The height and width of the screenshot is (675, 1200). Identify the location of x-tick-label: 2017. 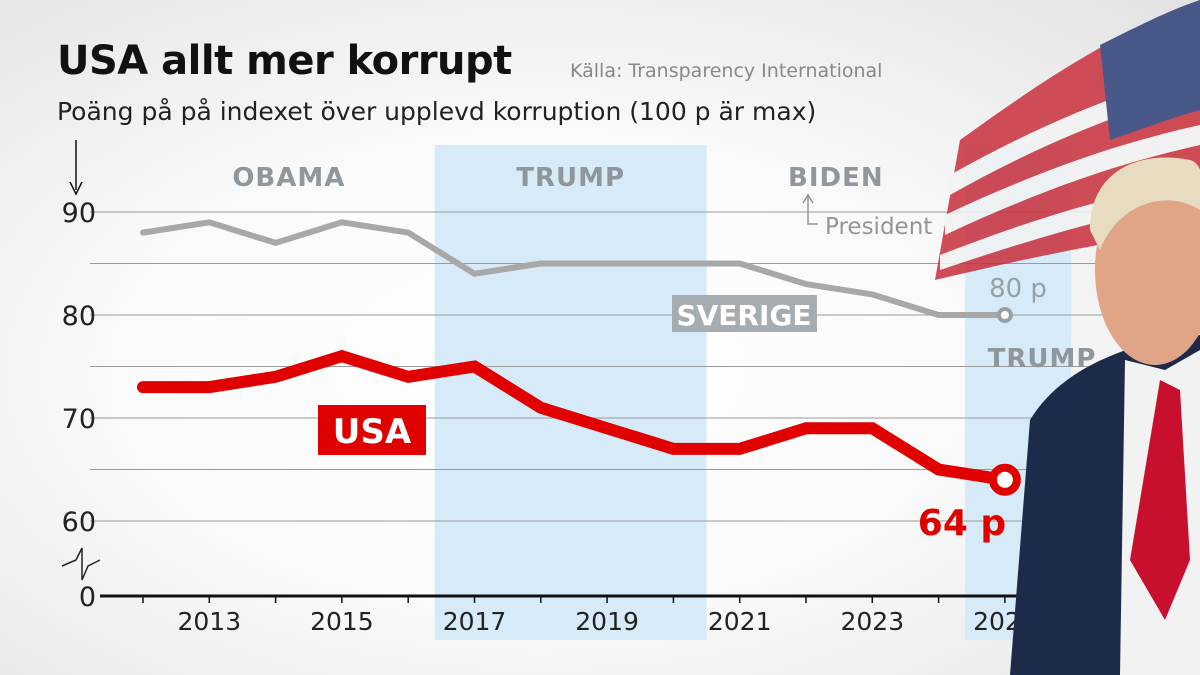
(475, 621).